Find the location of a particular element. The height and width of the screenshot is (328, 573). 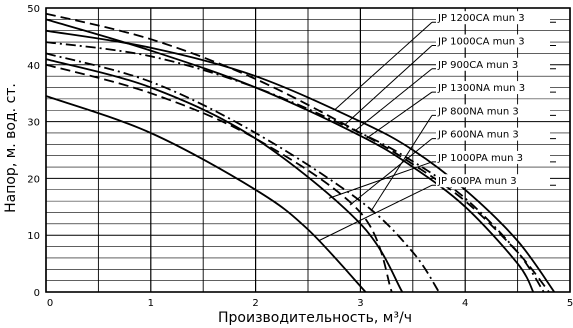

y-axis-ticks: 0 10 20 30 40 50 is located at coordinates (33, 151).